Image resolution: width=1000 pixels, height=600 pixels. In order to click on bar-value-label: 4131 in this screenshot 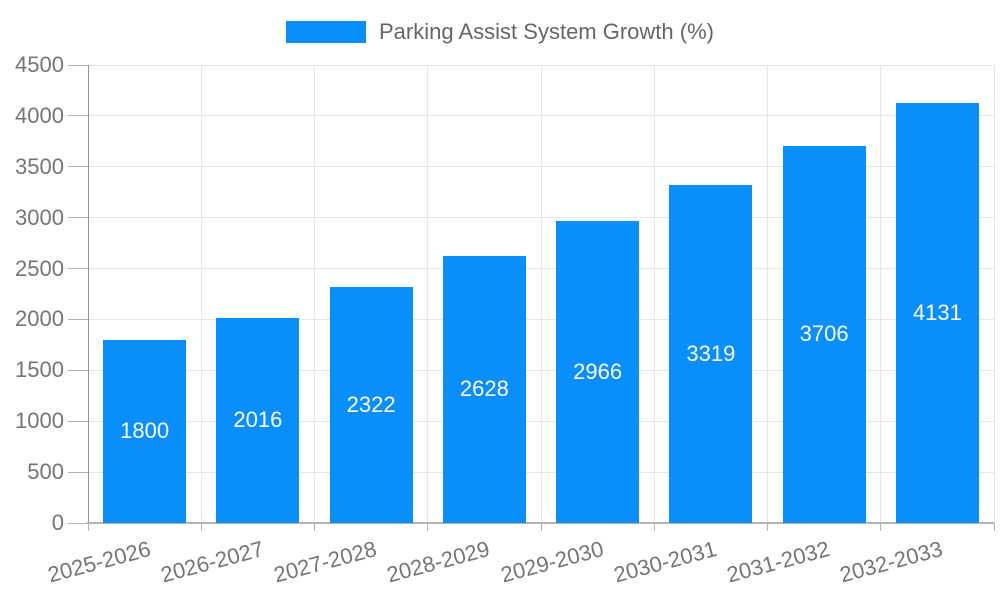, I will do `click(937, 312)`.